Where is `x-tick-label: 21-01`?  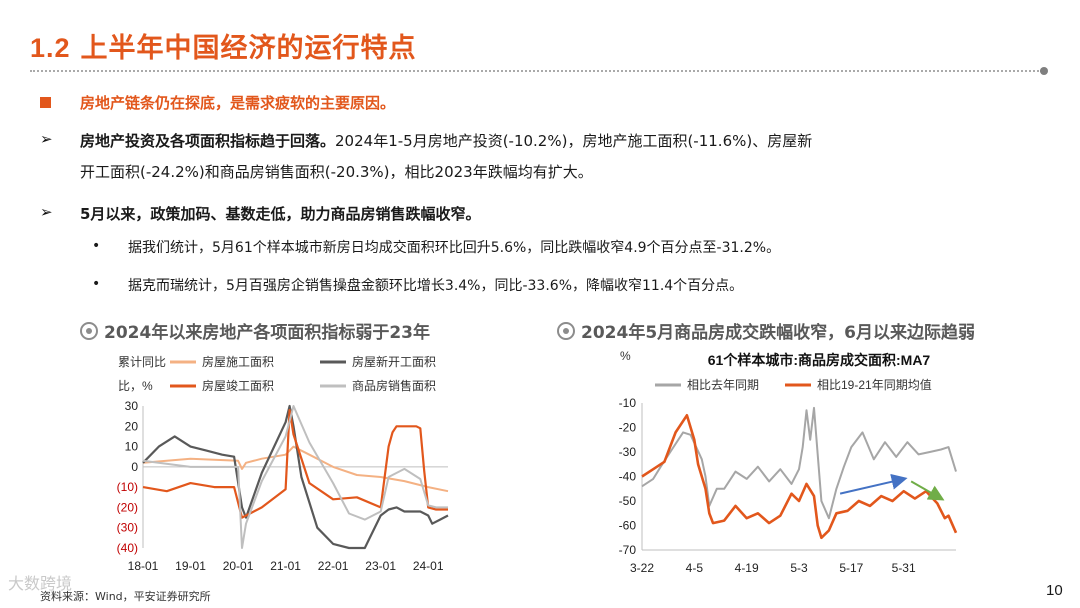
x-tick-label: 21-01 is located at coordinates (285, 566).